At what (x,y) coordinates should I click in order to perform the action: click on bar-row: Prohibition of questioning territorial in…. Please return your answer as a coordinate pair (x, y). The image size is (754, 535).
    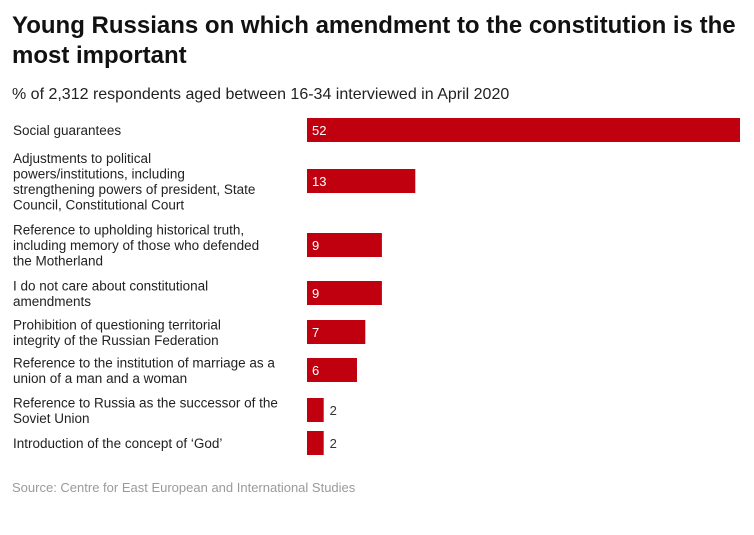
    Looking at the image, I should click on (189, 332).